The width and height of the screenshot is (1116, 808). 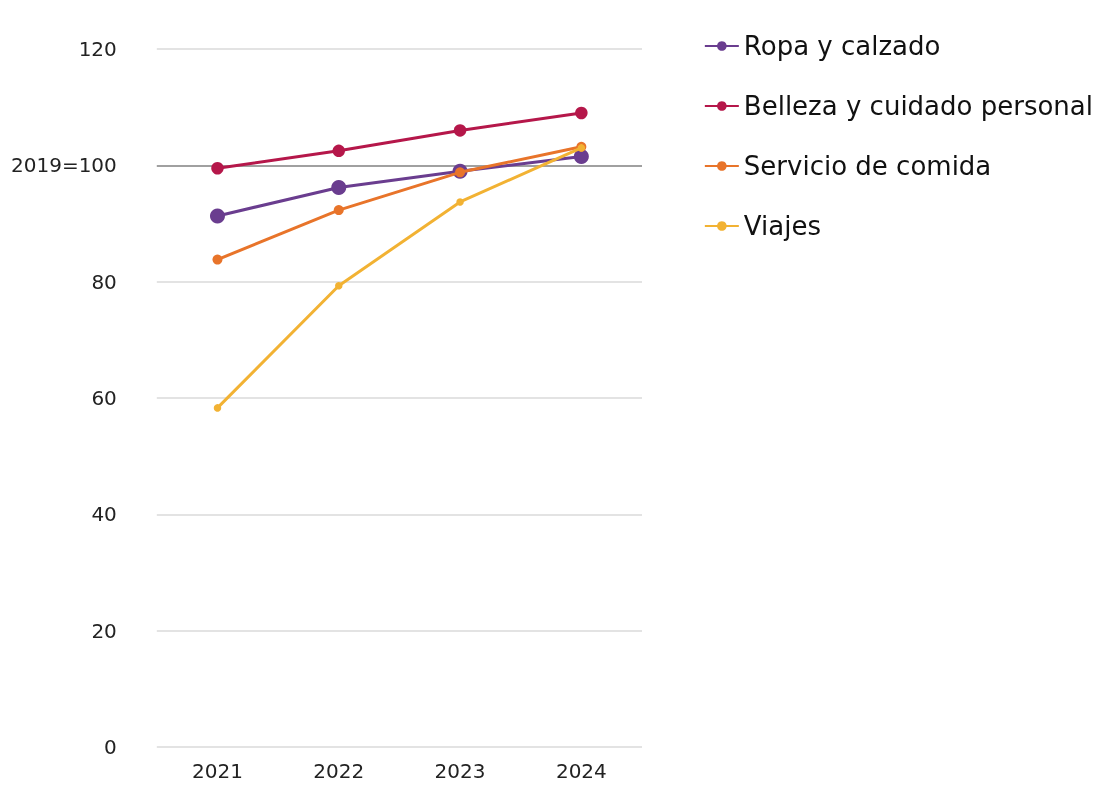 What do you see at coordinates (63, 165) in the screenshot?
I see `y-tick-label: 2019=100` at bounding box center [63, 165].